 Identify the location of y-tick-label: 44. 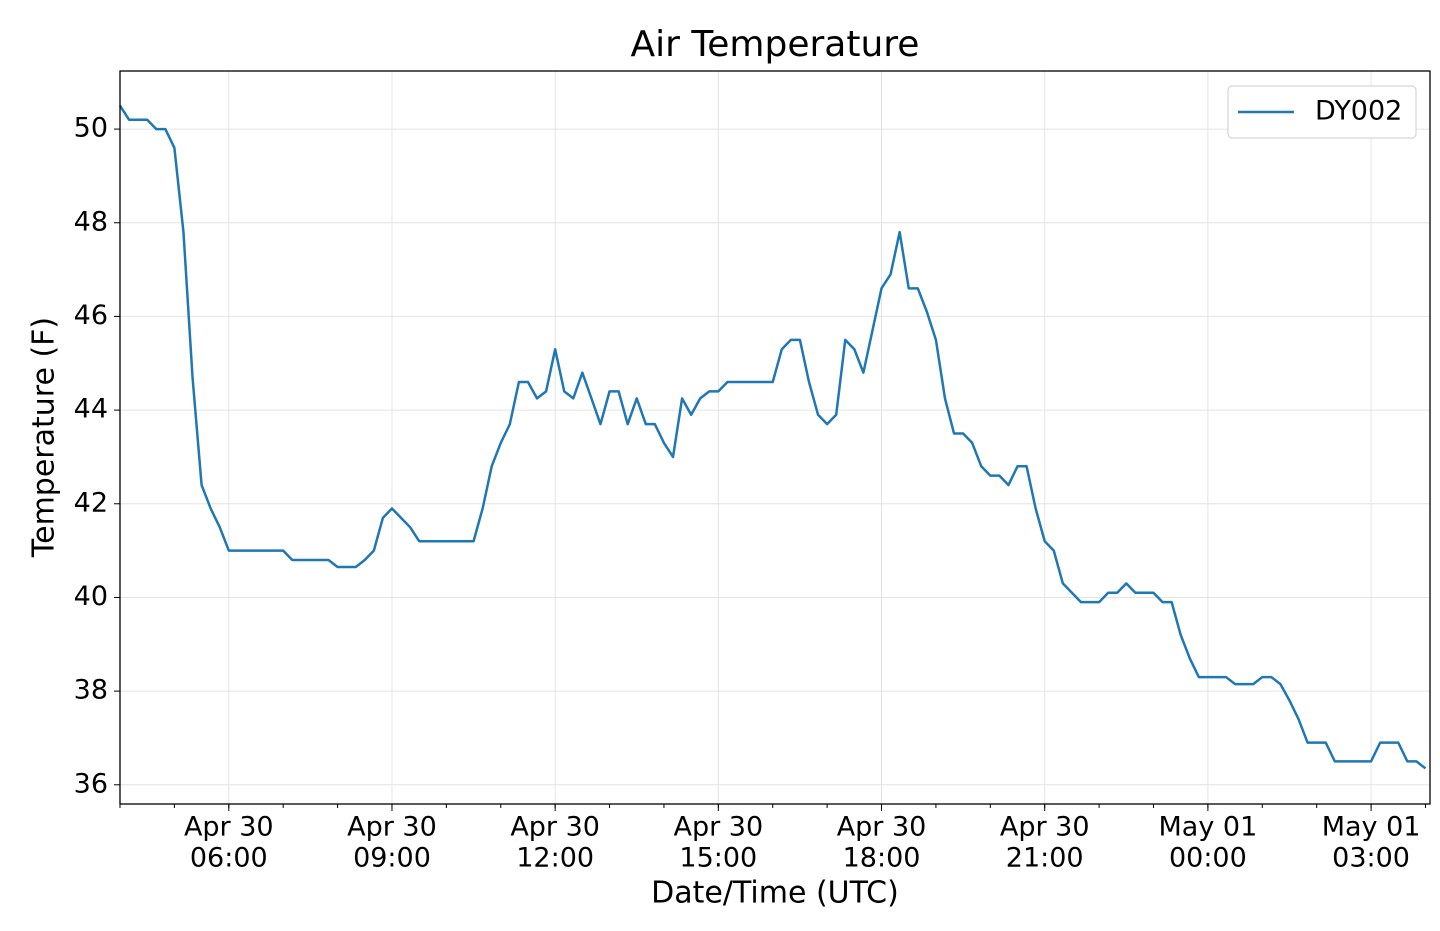
(91, 409).